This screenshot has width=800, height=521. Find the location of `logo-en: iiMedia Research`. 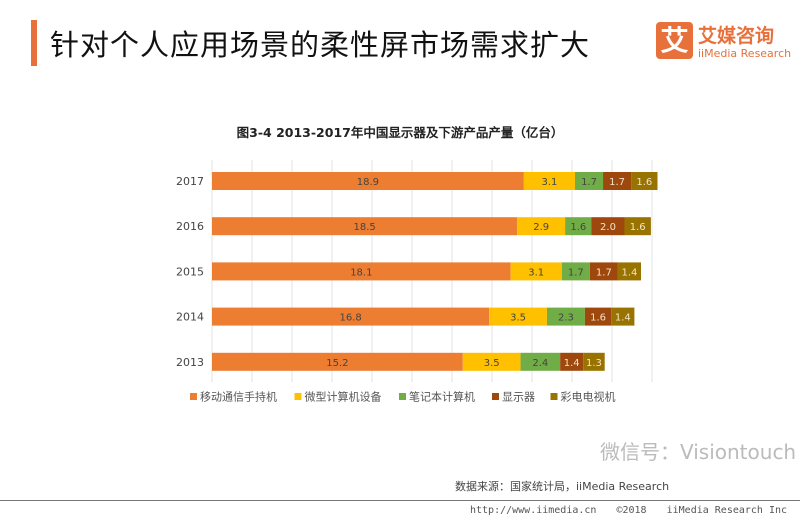

logo-en: iiMedia Research is located at coordinates (745, 53).